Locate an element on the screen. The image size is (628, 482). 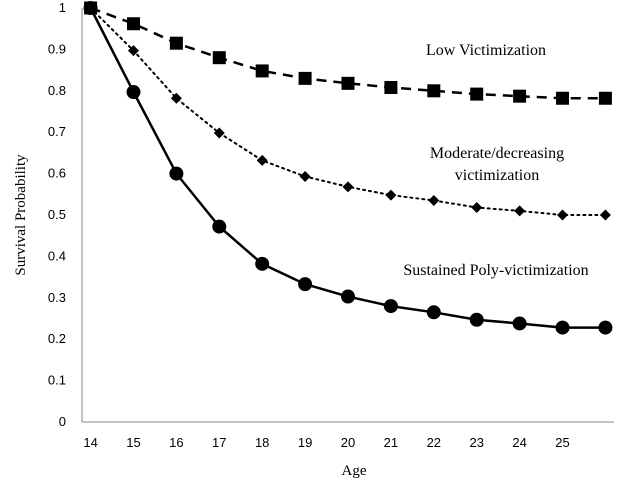
y-tick-label: 0.7 is located at coordinates (57, 131).